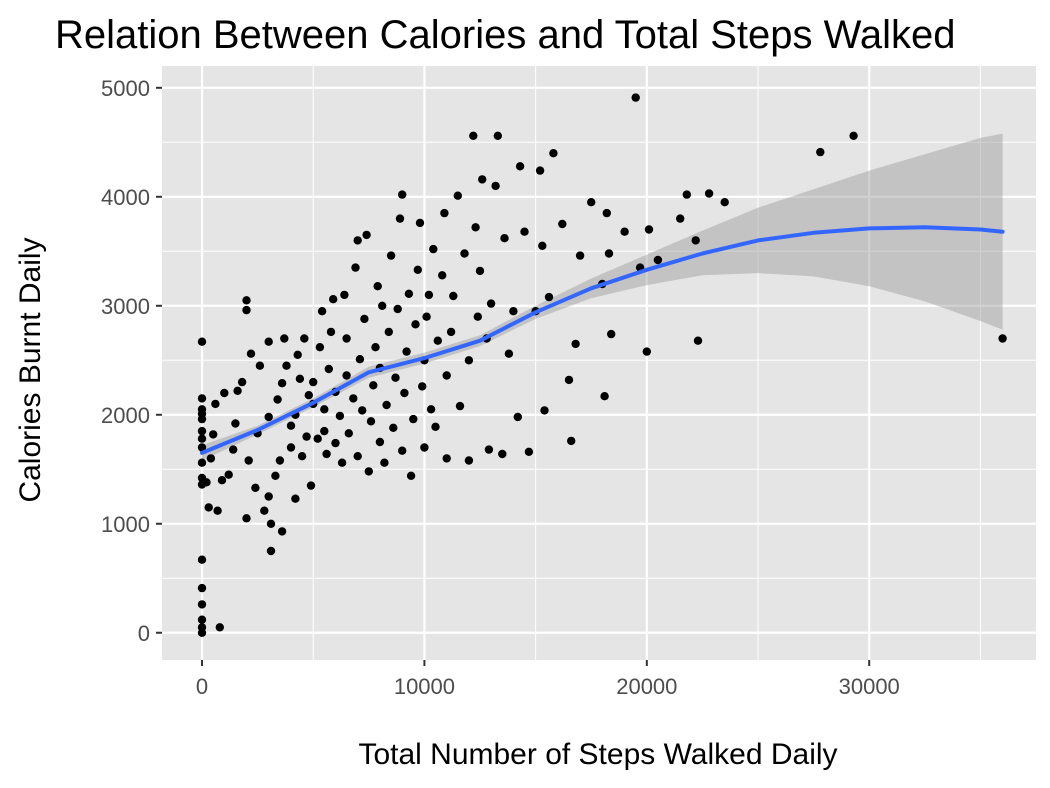 The height and width of the screenshot is (788, 1050). What do you see at coordinates (125, 415) in the screenshot?
I see `y-tick-label: 2000` at bounding box center [125, 415].